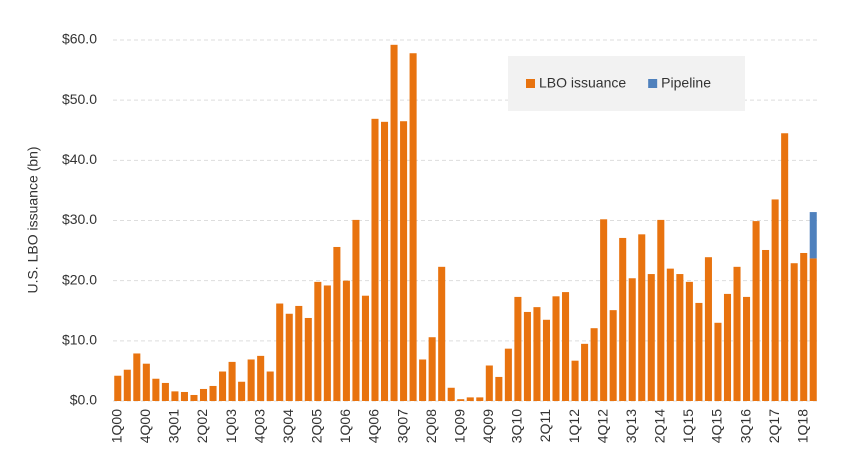 The width and height of the screenshot is (852, 472). I want to click on x-tick-label: 2Q11, so click(545, 425).